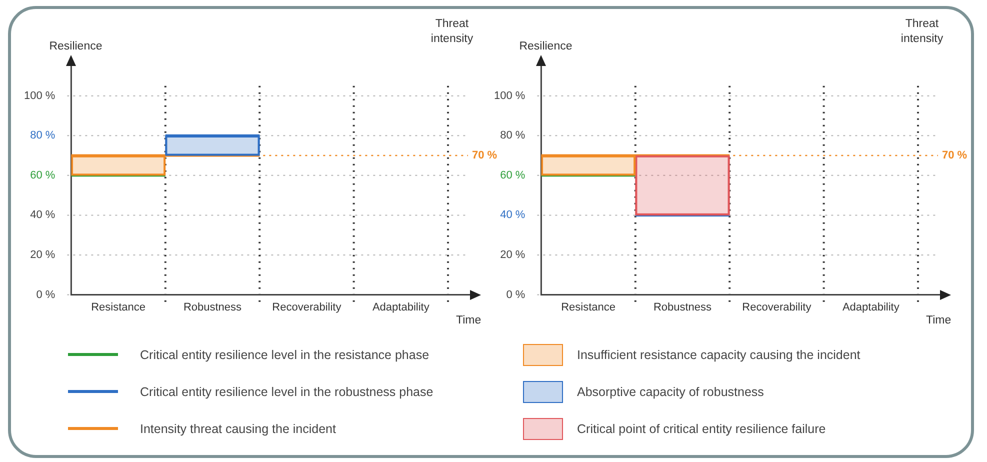  What do you see at coordinates (287, 391) in the screenshot?
I see `legend-label: Critical entity resilience level in the robustness phase` at bounding box center [287, 391].